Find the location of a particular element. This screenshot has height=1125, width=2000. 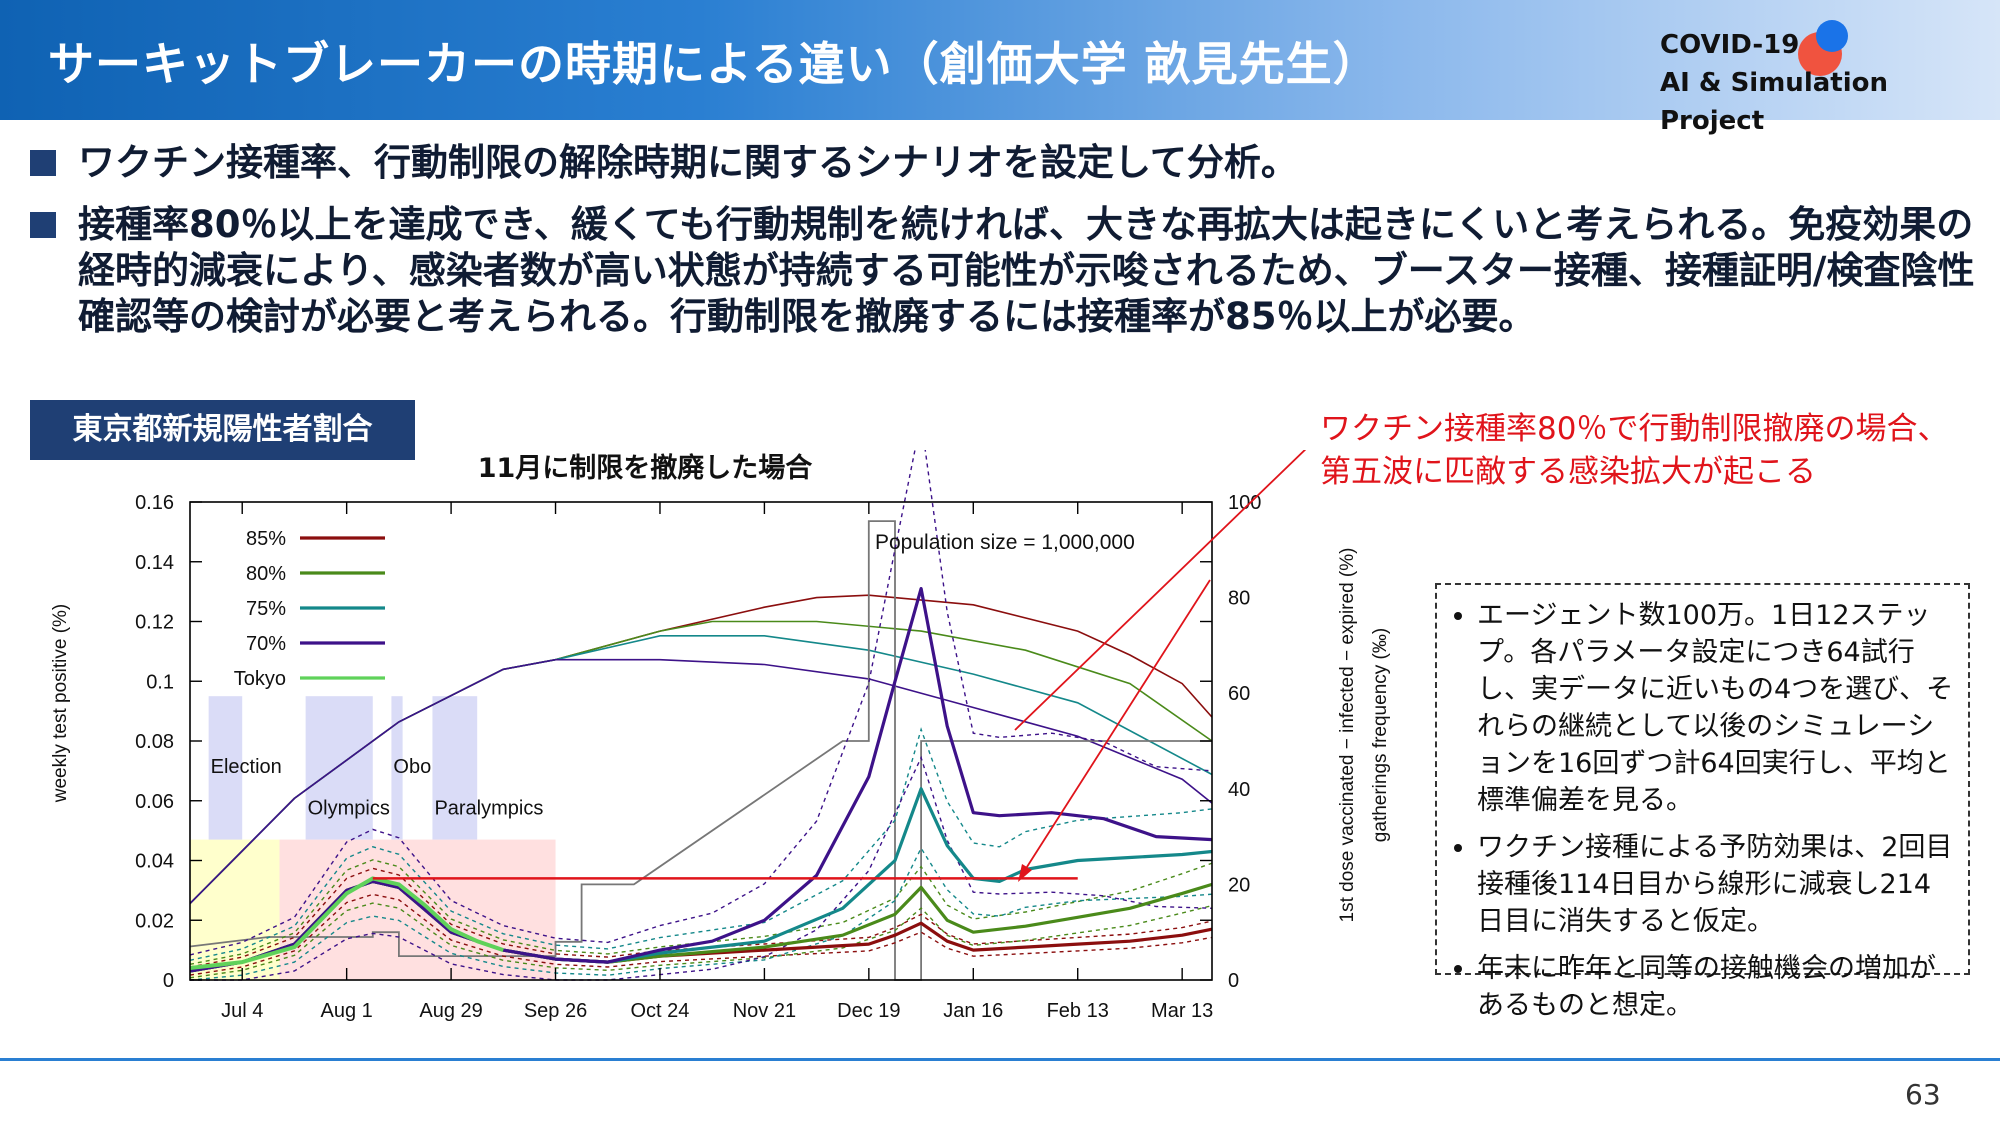

x-tick-label: Jul 4 is located at coordinates (242, 1011).